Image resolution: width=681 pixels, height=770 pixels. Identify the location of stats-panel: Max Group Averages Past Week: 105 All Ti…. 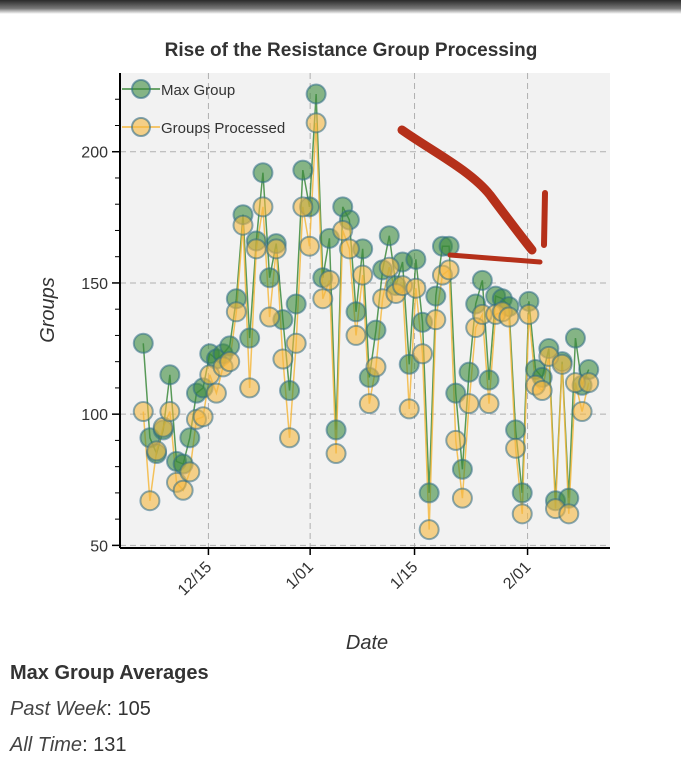
(109, 716).